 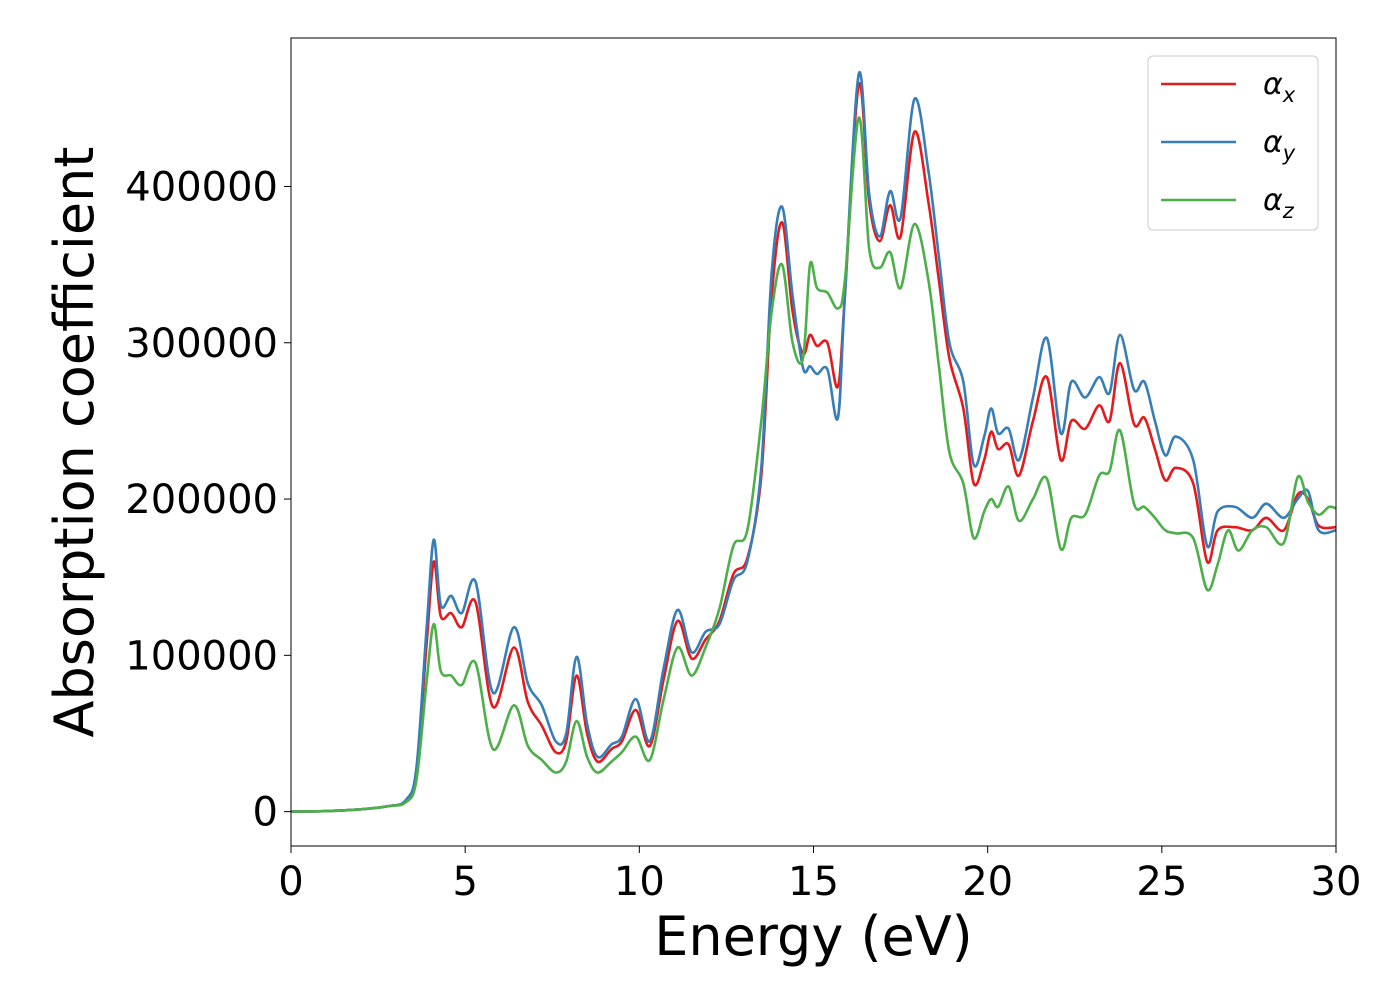 I want to click on x-axis-label: Energy (eV), so click(x=813, y=936).